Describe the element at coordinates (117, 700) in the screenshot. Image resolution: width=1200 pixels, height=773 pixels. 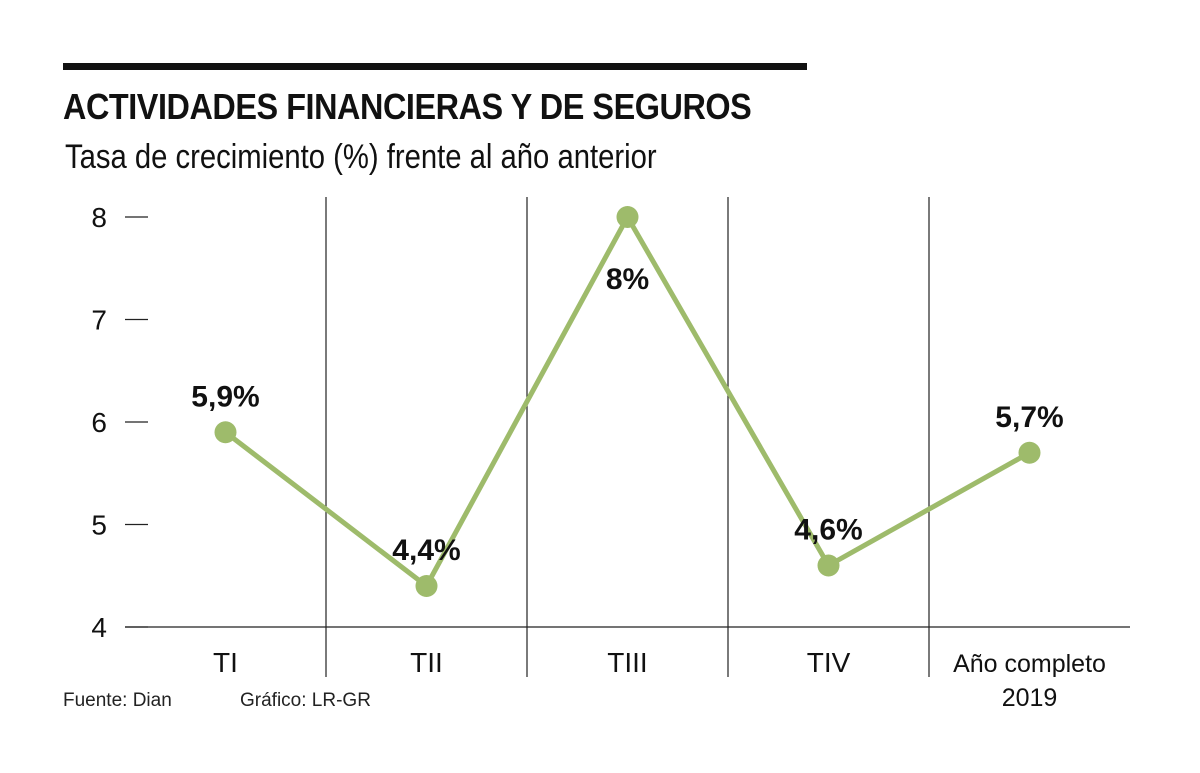
I see `source-note: Fuente: Dian` at that location.